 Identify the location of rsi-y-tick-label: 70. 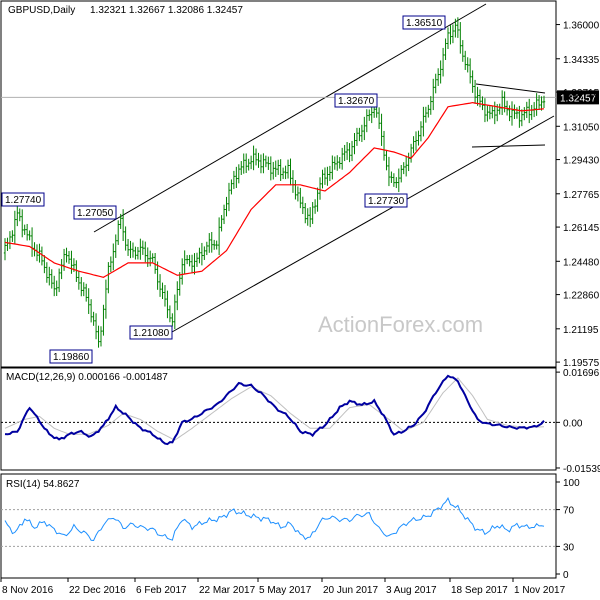
(569, 511).